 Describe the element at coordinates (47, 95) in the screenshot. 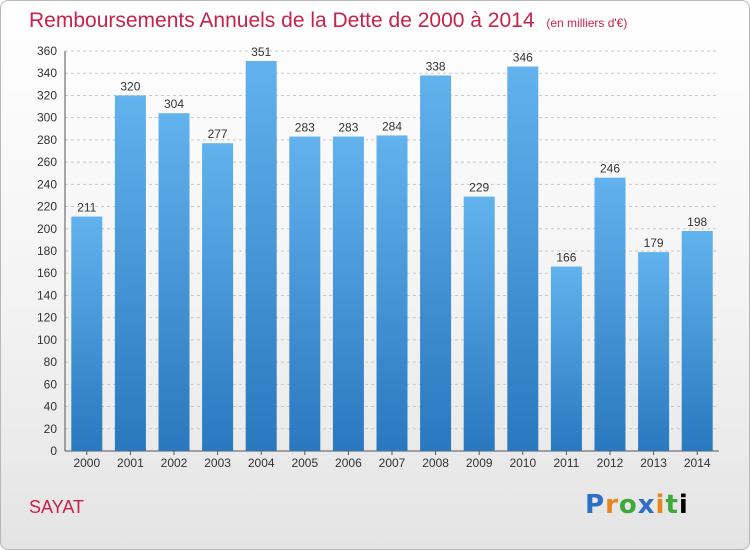

I see `y-tick-label: 320` at that location.